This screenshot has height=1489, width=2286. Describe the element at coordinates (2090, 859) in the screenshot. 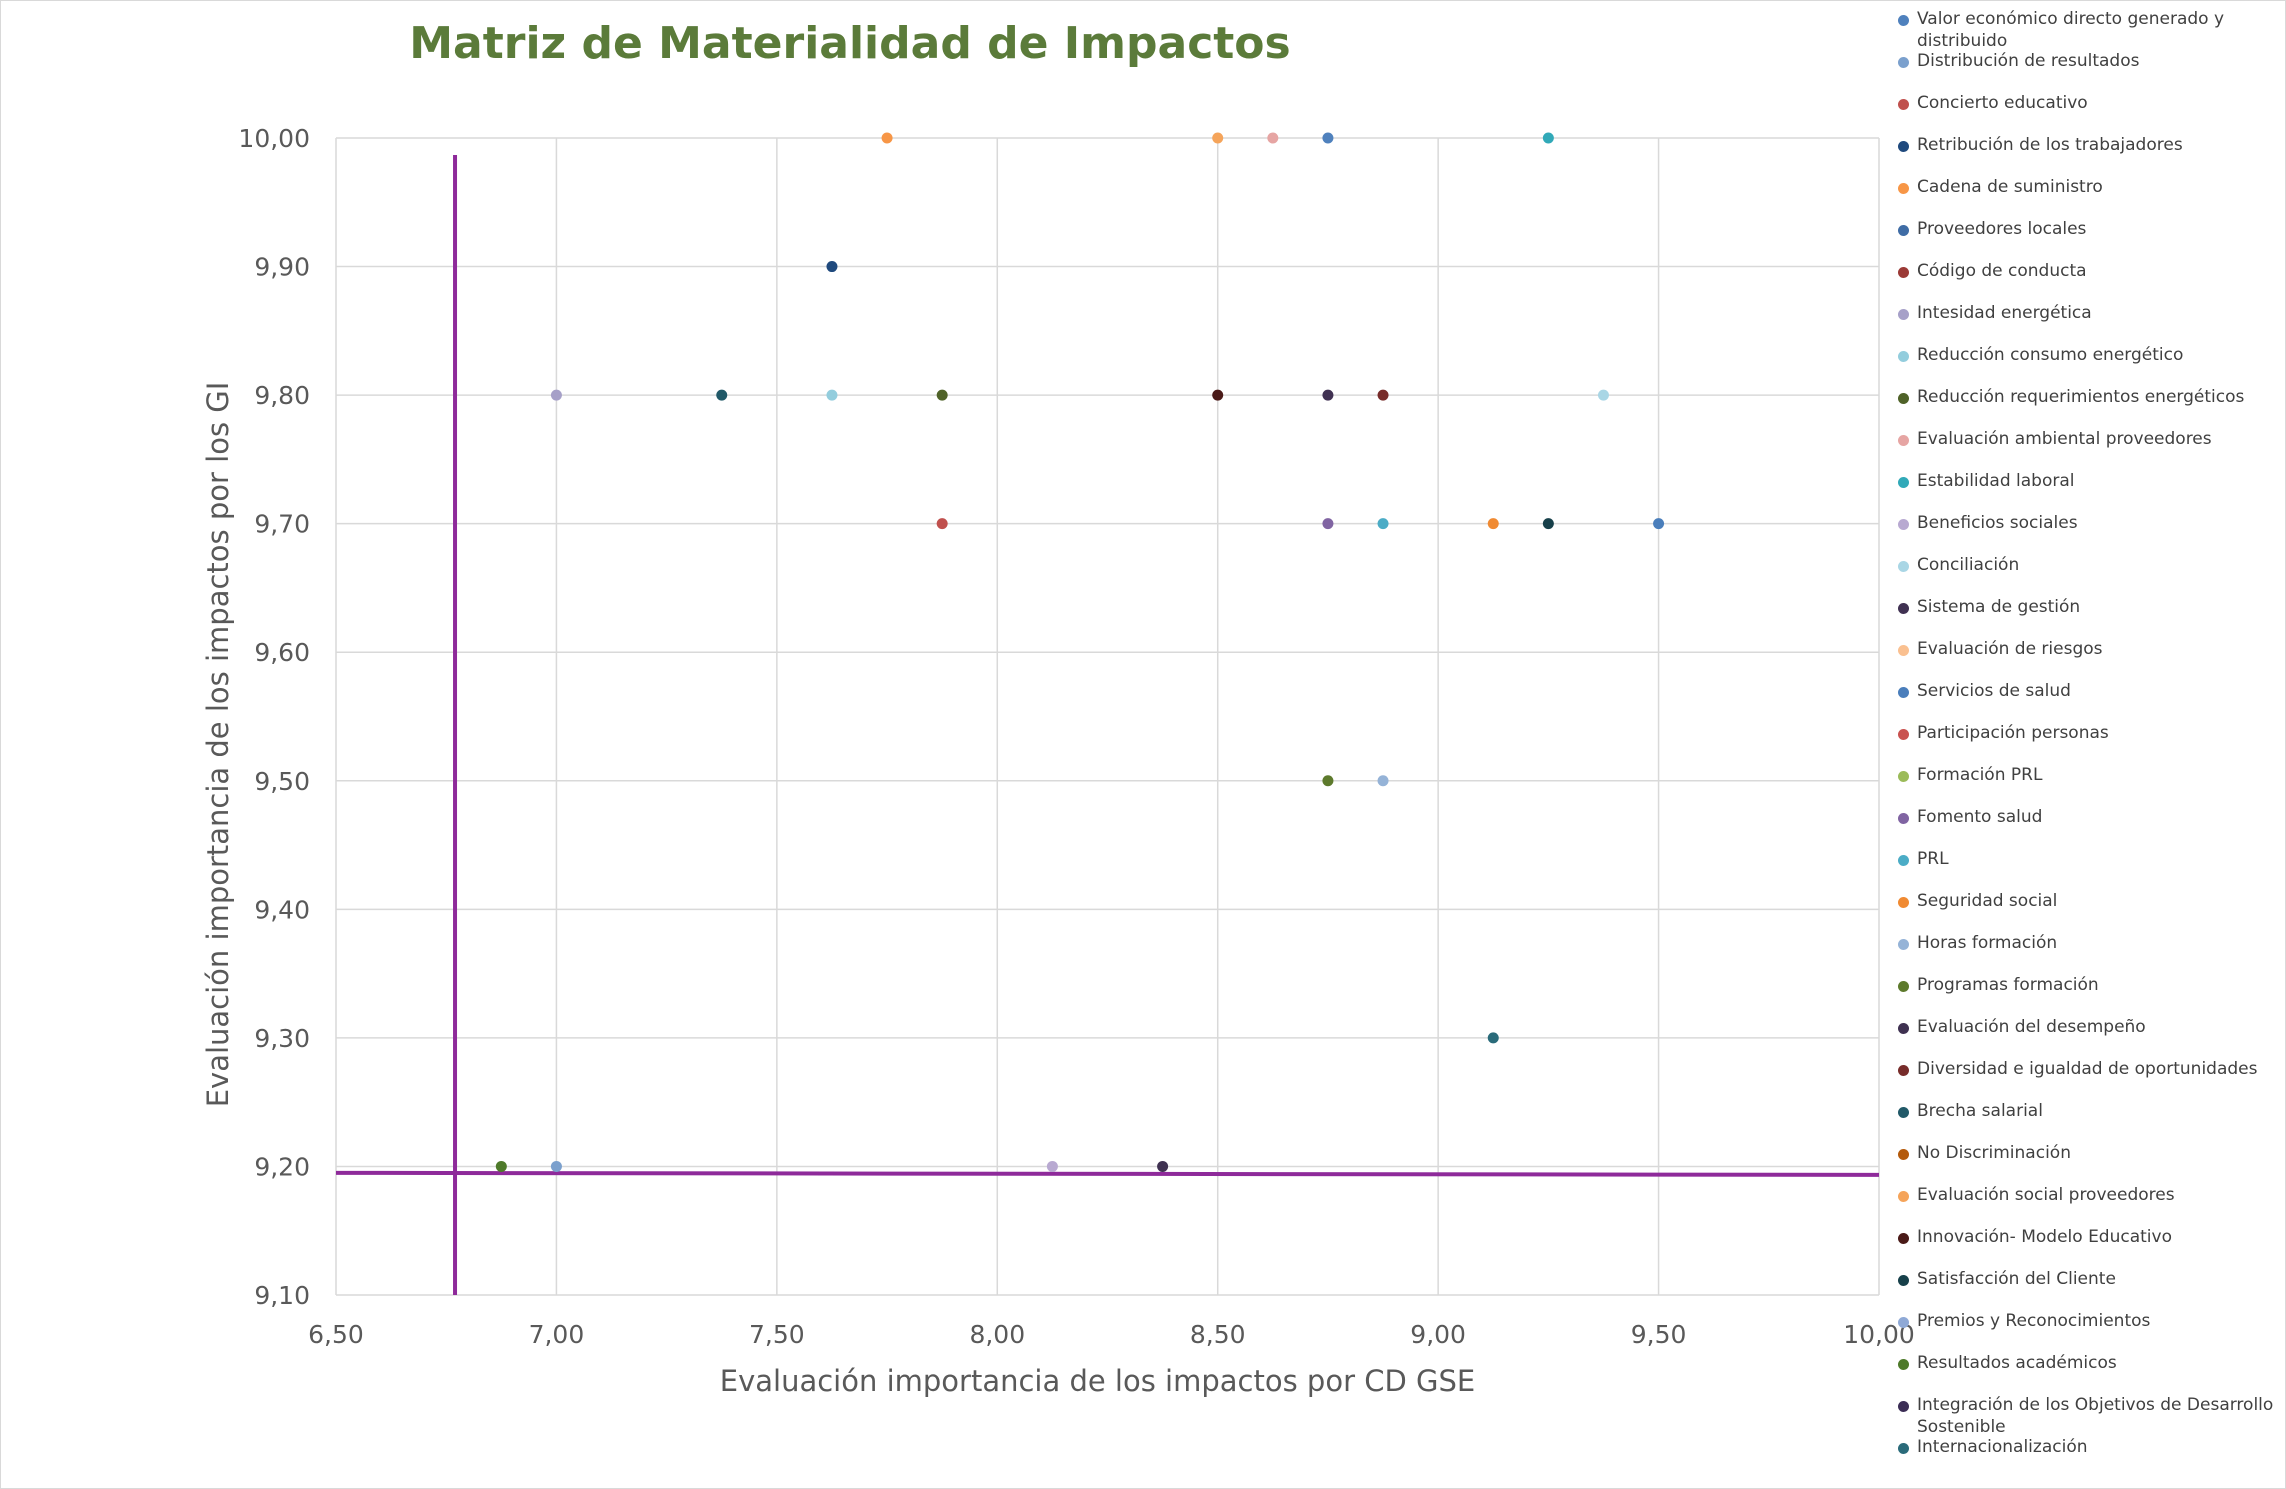

I see `legend-item: PRL` at that location.